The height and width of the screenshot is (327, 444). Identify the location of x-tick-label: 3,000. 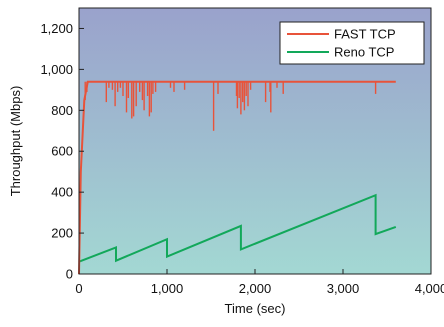
(343, 288).